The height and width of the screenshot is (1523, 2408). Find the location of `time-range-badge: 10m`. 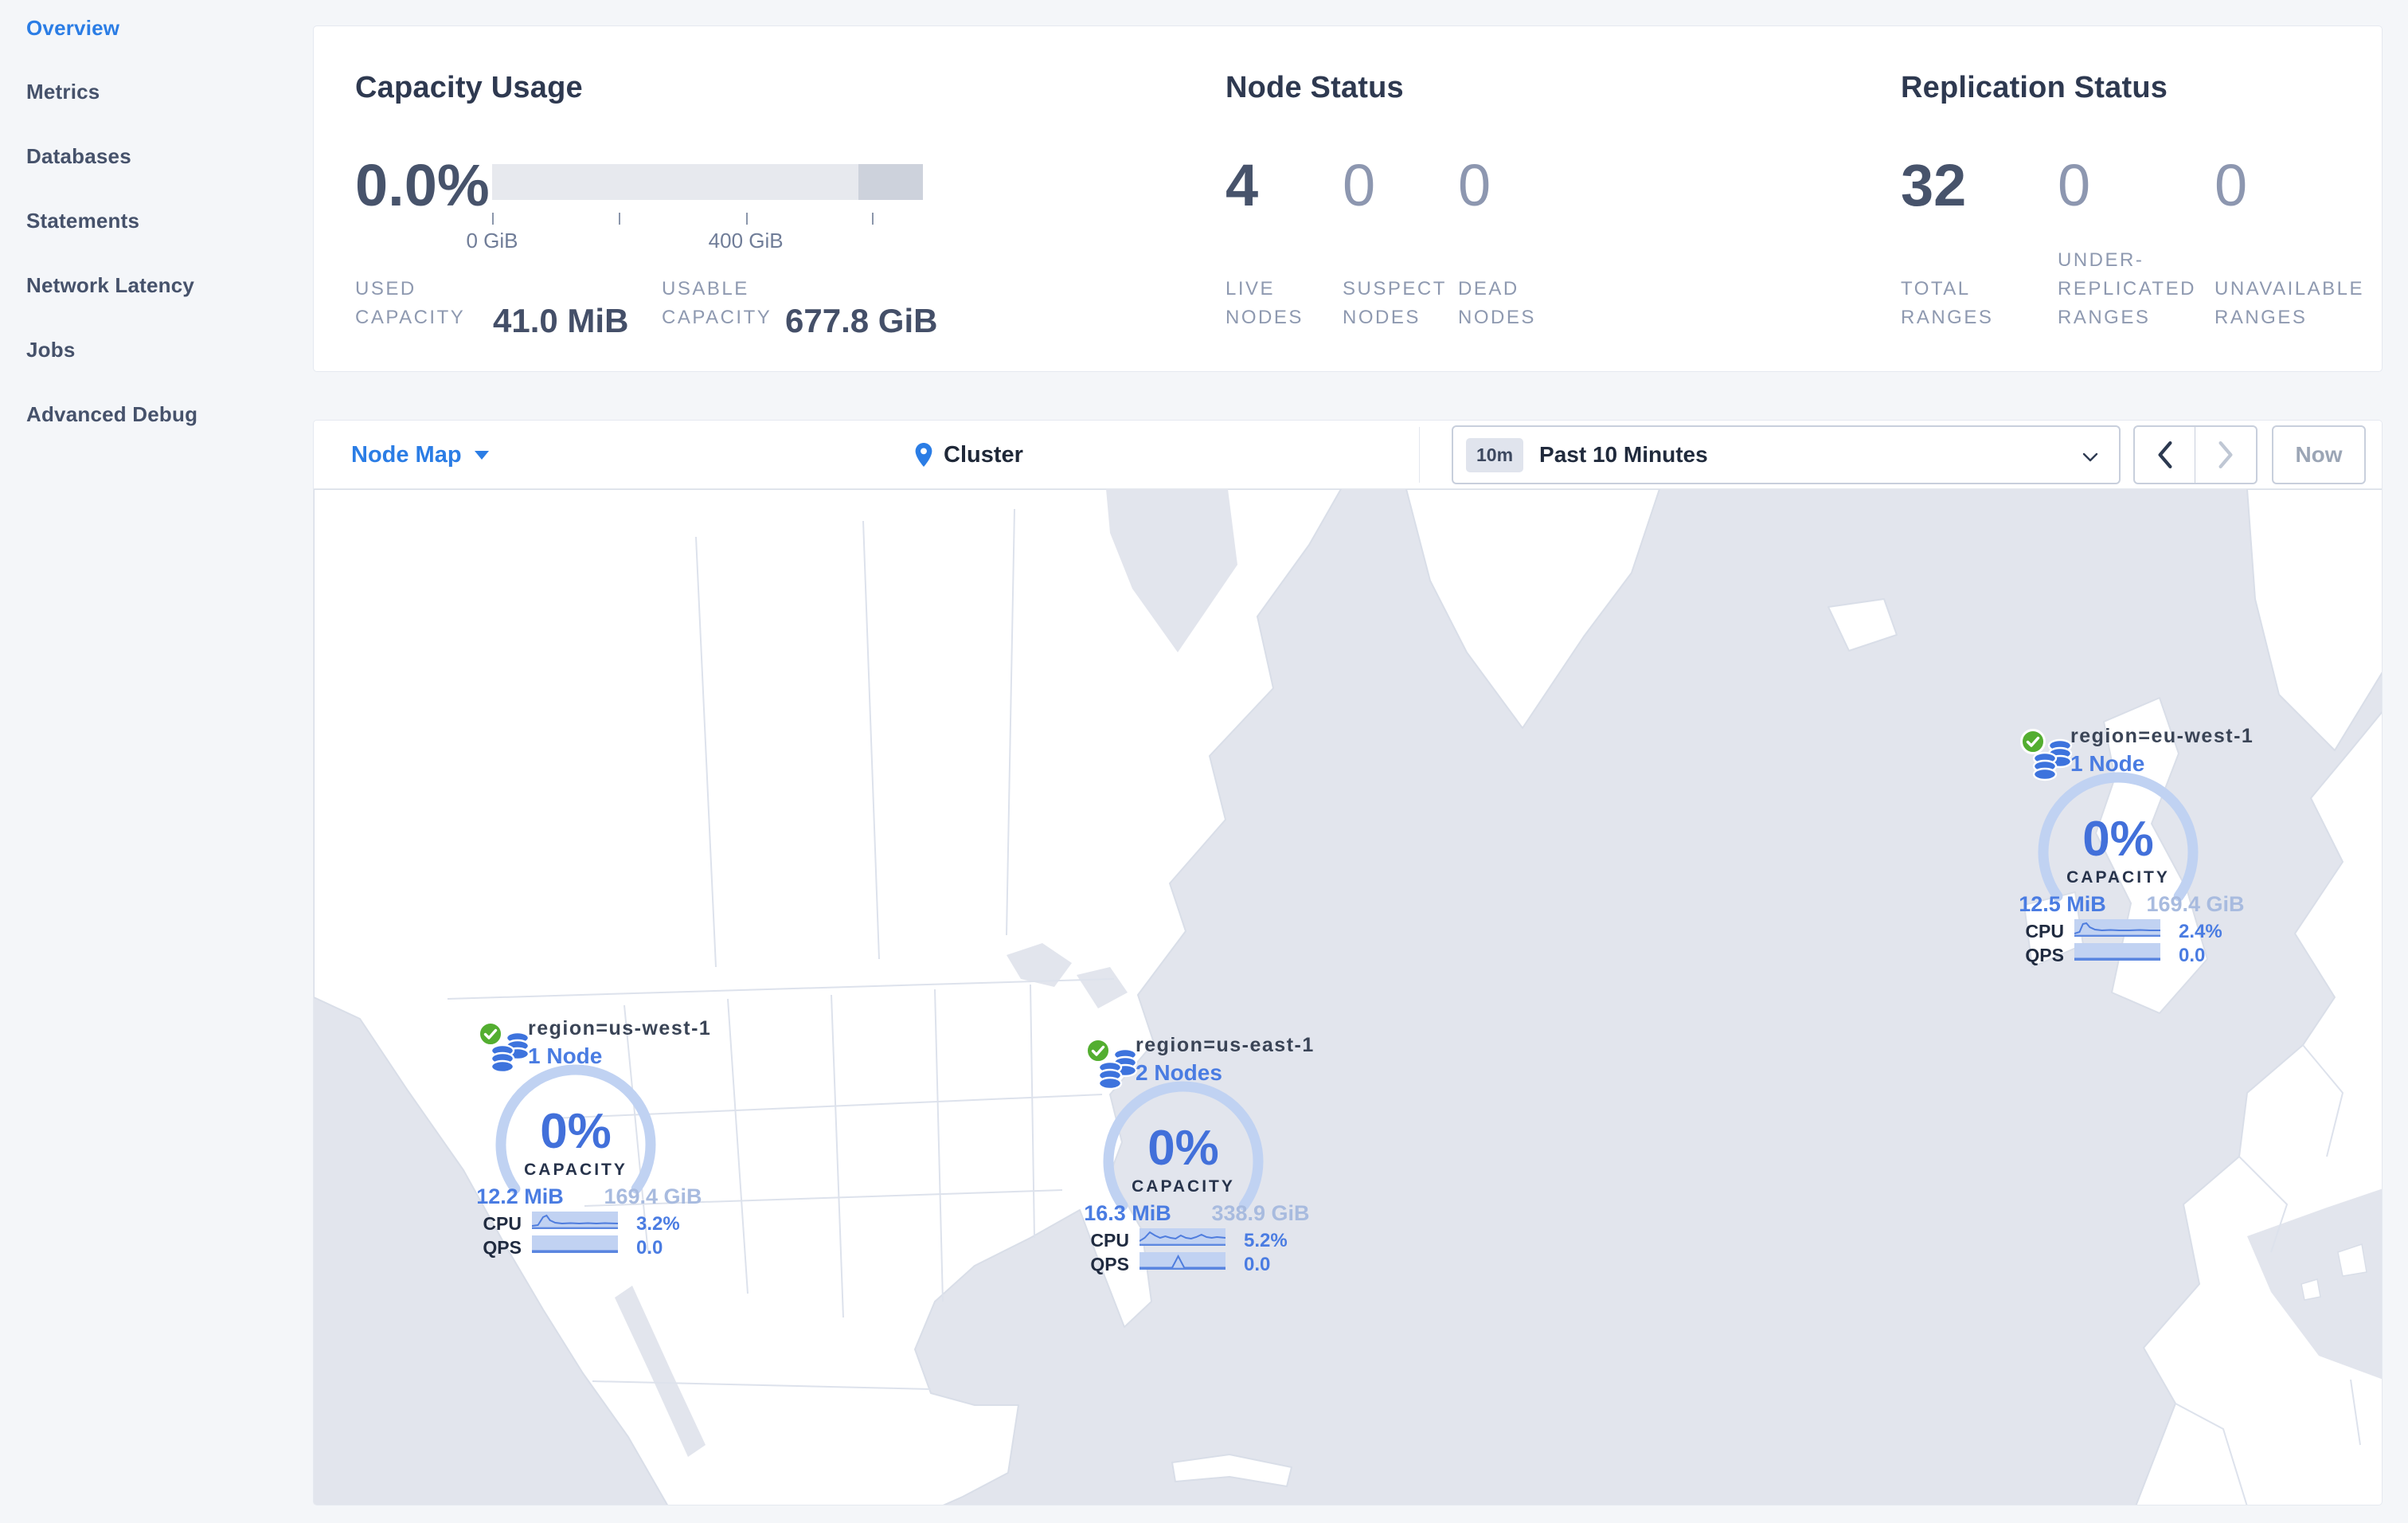

time-range-badge: 10m is located at coordinates (1495, 454).